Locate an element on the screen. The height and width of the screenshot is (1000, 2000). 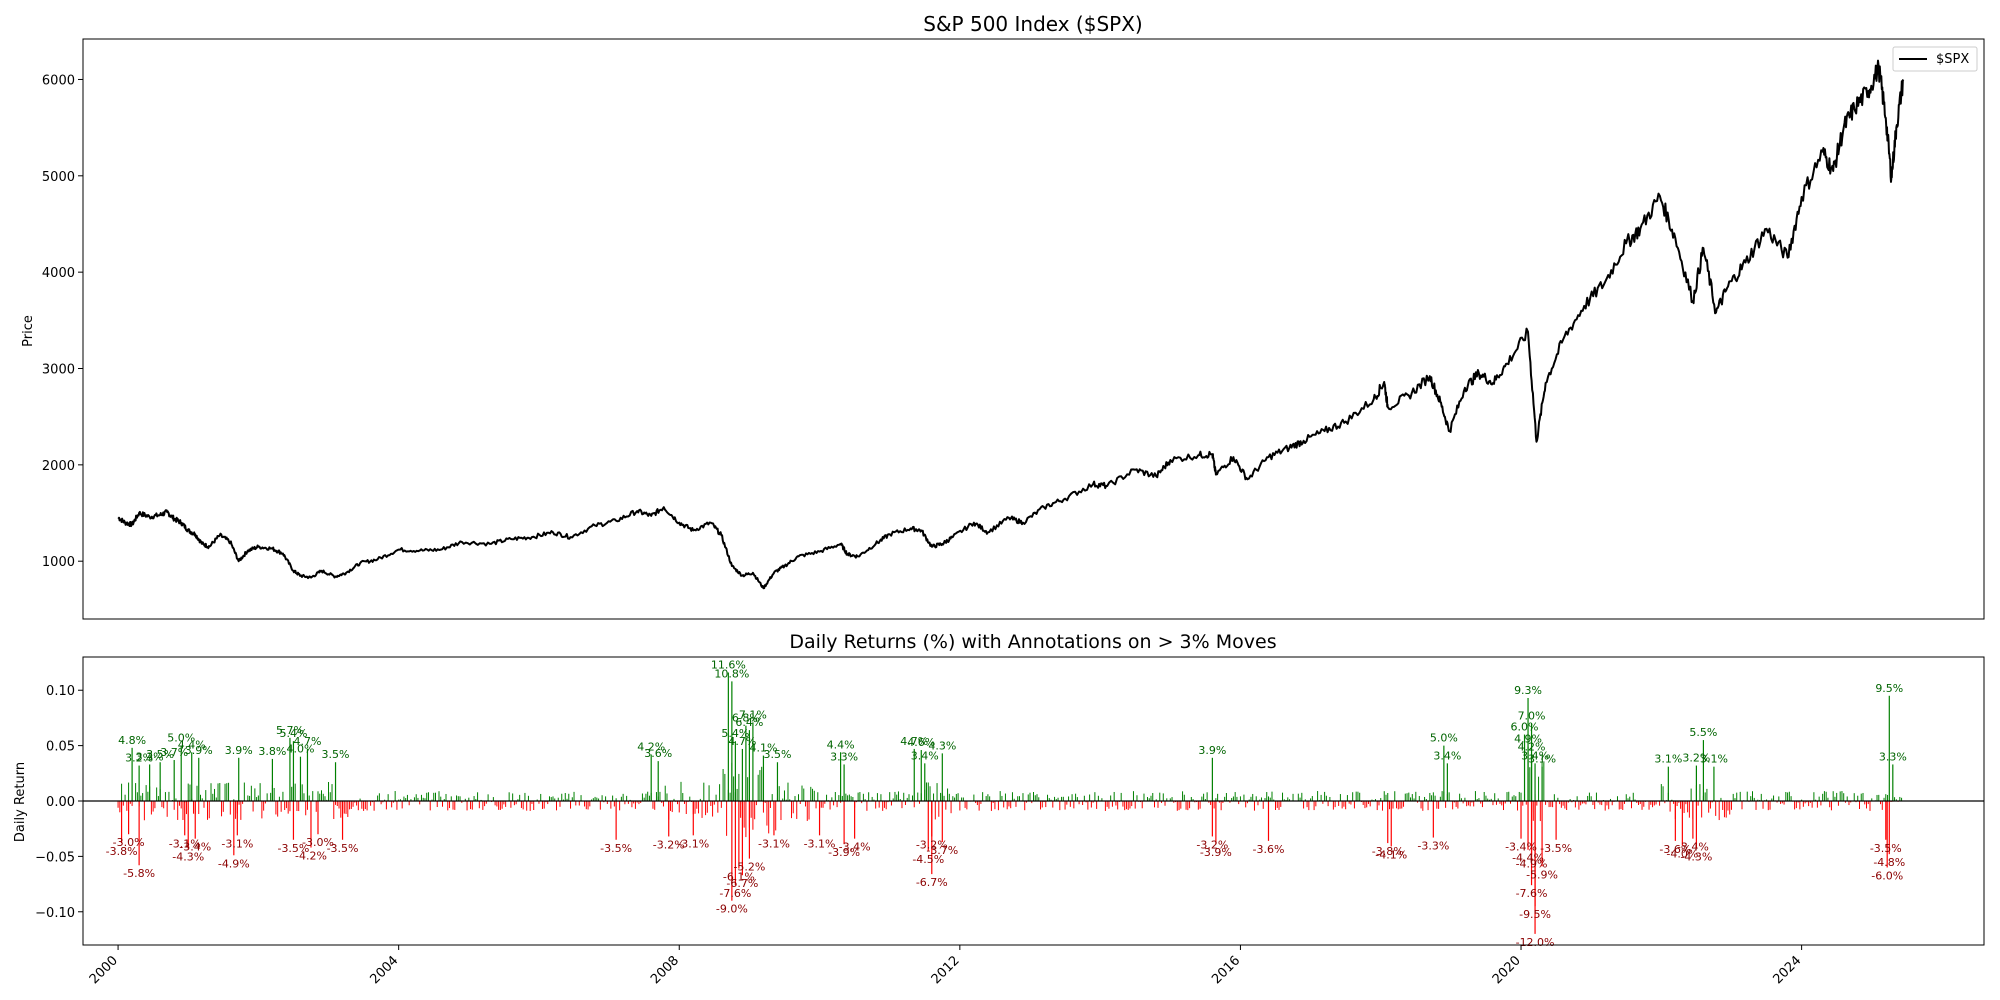
move-annotation: 11.6% is located at coordinates (728, 665).